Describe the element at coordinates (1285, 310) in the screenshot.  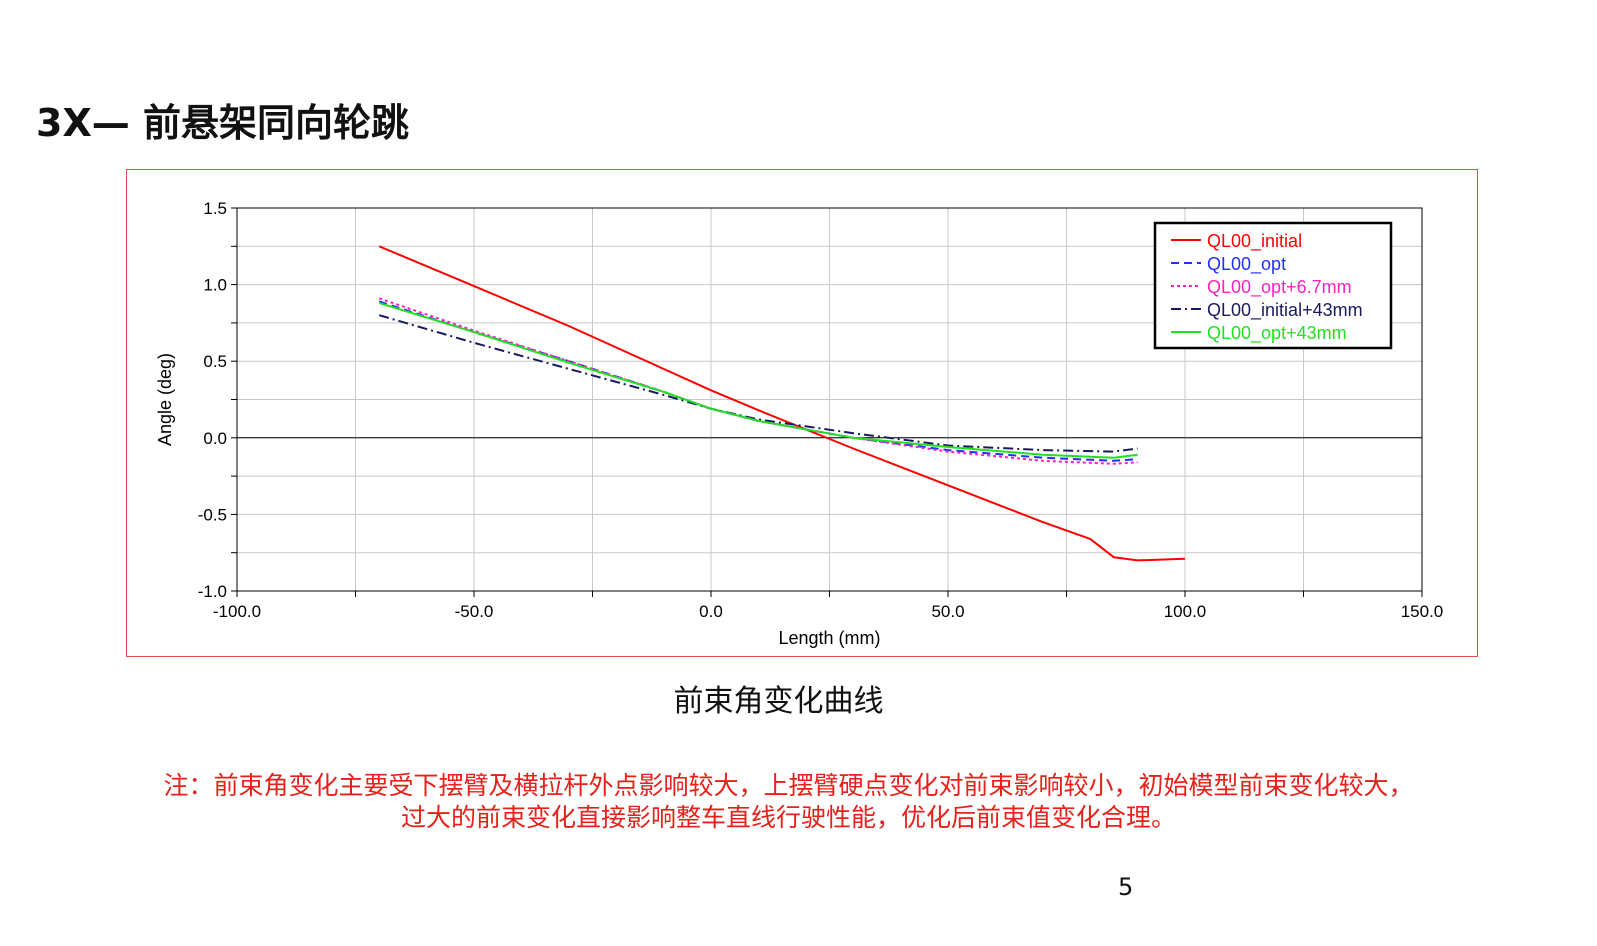
I see `legend-label: QL00_initial+43mm` at that location.